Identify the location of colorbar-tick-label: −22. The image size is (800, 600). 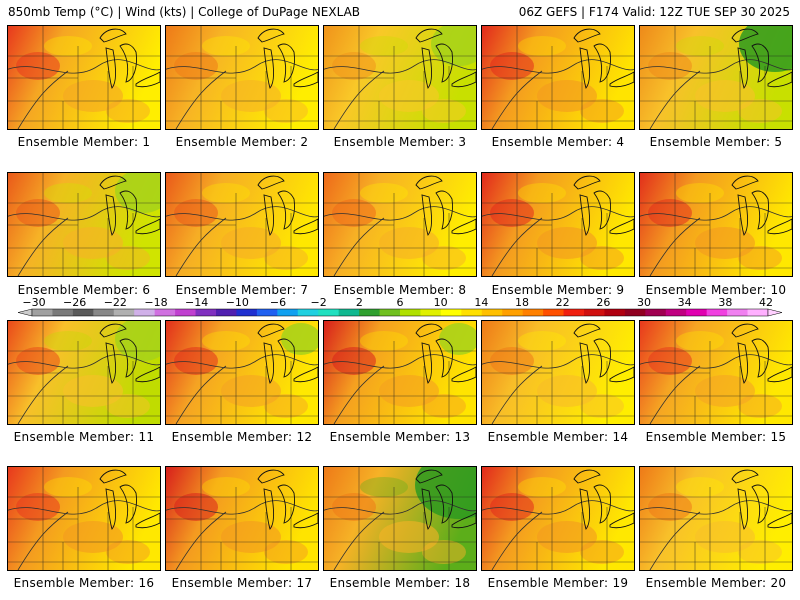
(115, 302).